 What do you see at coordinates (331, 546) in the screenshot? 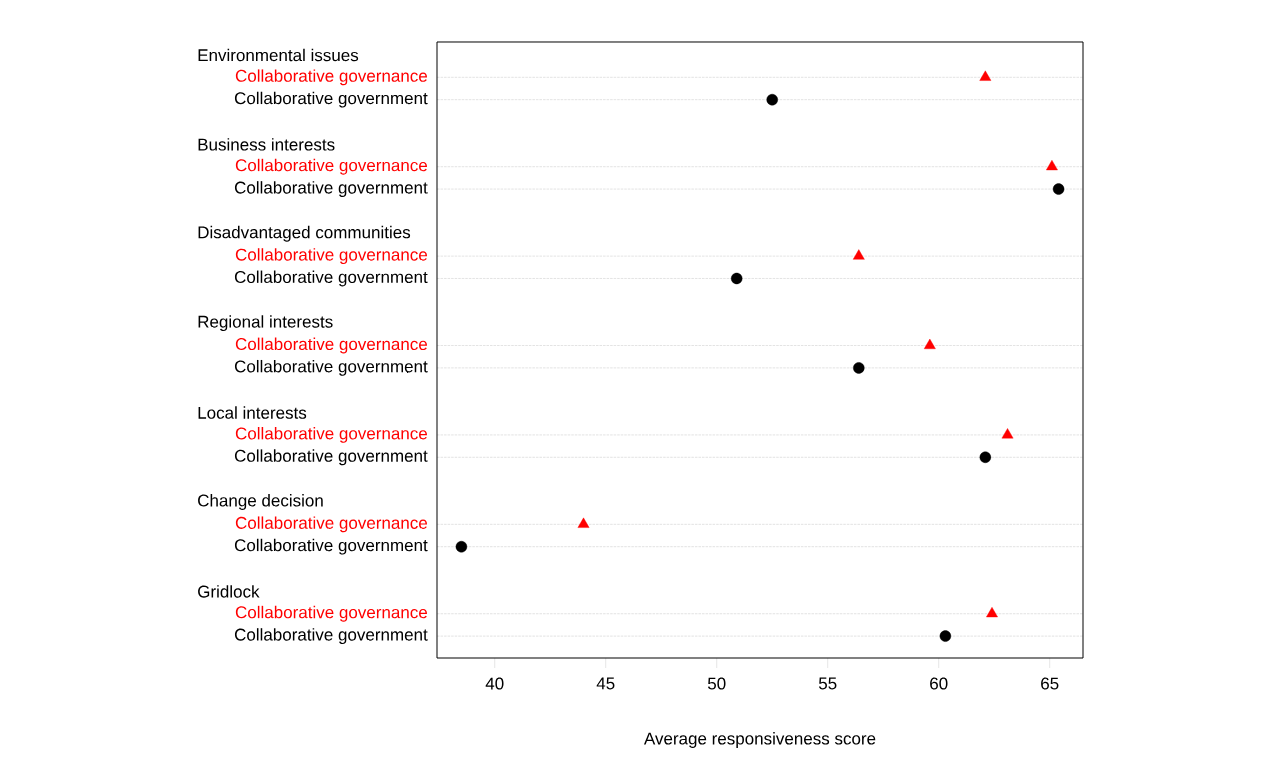
I see `series-label: Collaborative government` at bounding box center [331, 546].